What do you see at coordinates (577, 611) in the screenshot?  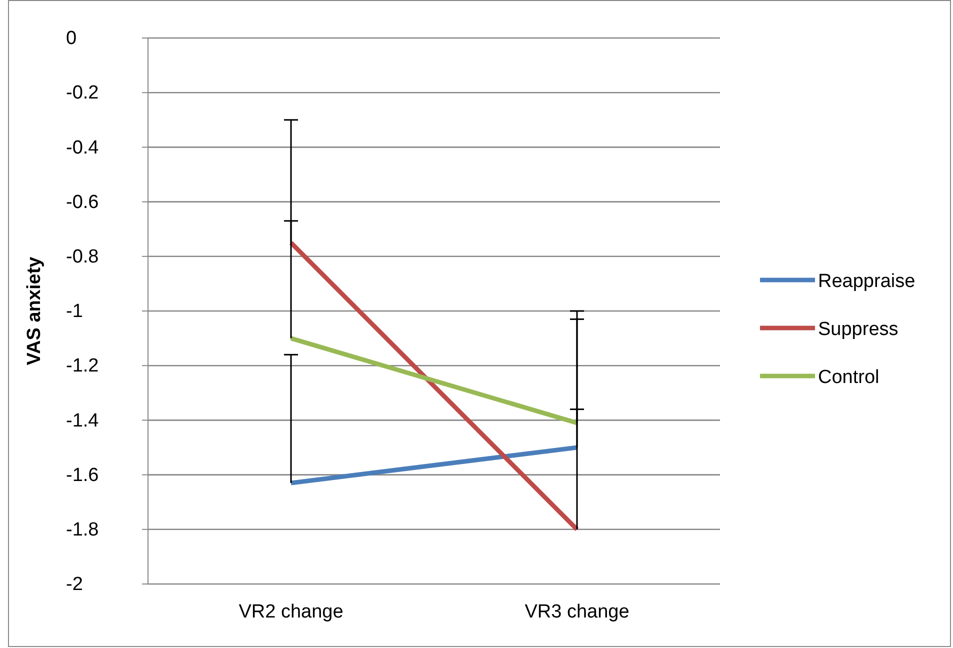 I see `x-tick-label: VR3 change` at bounding box center [577, 611].